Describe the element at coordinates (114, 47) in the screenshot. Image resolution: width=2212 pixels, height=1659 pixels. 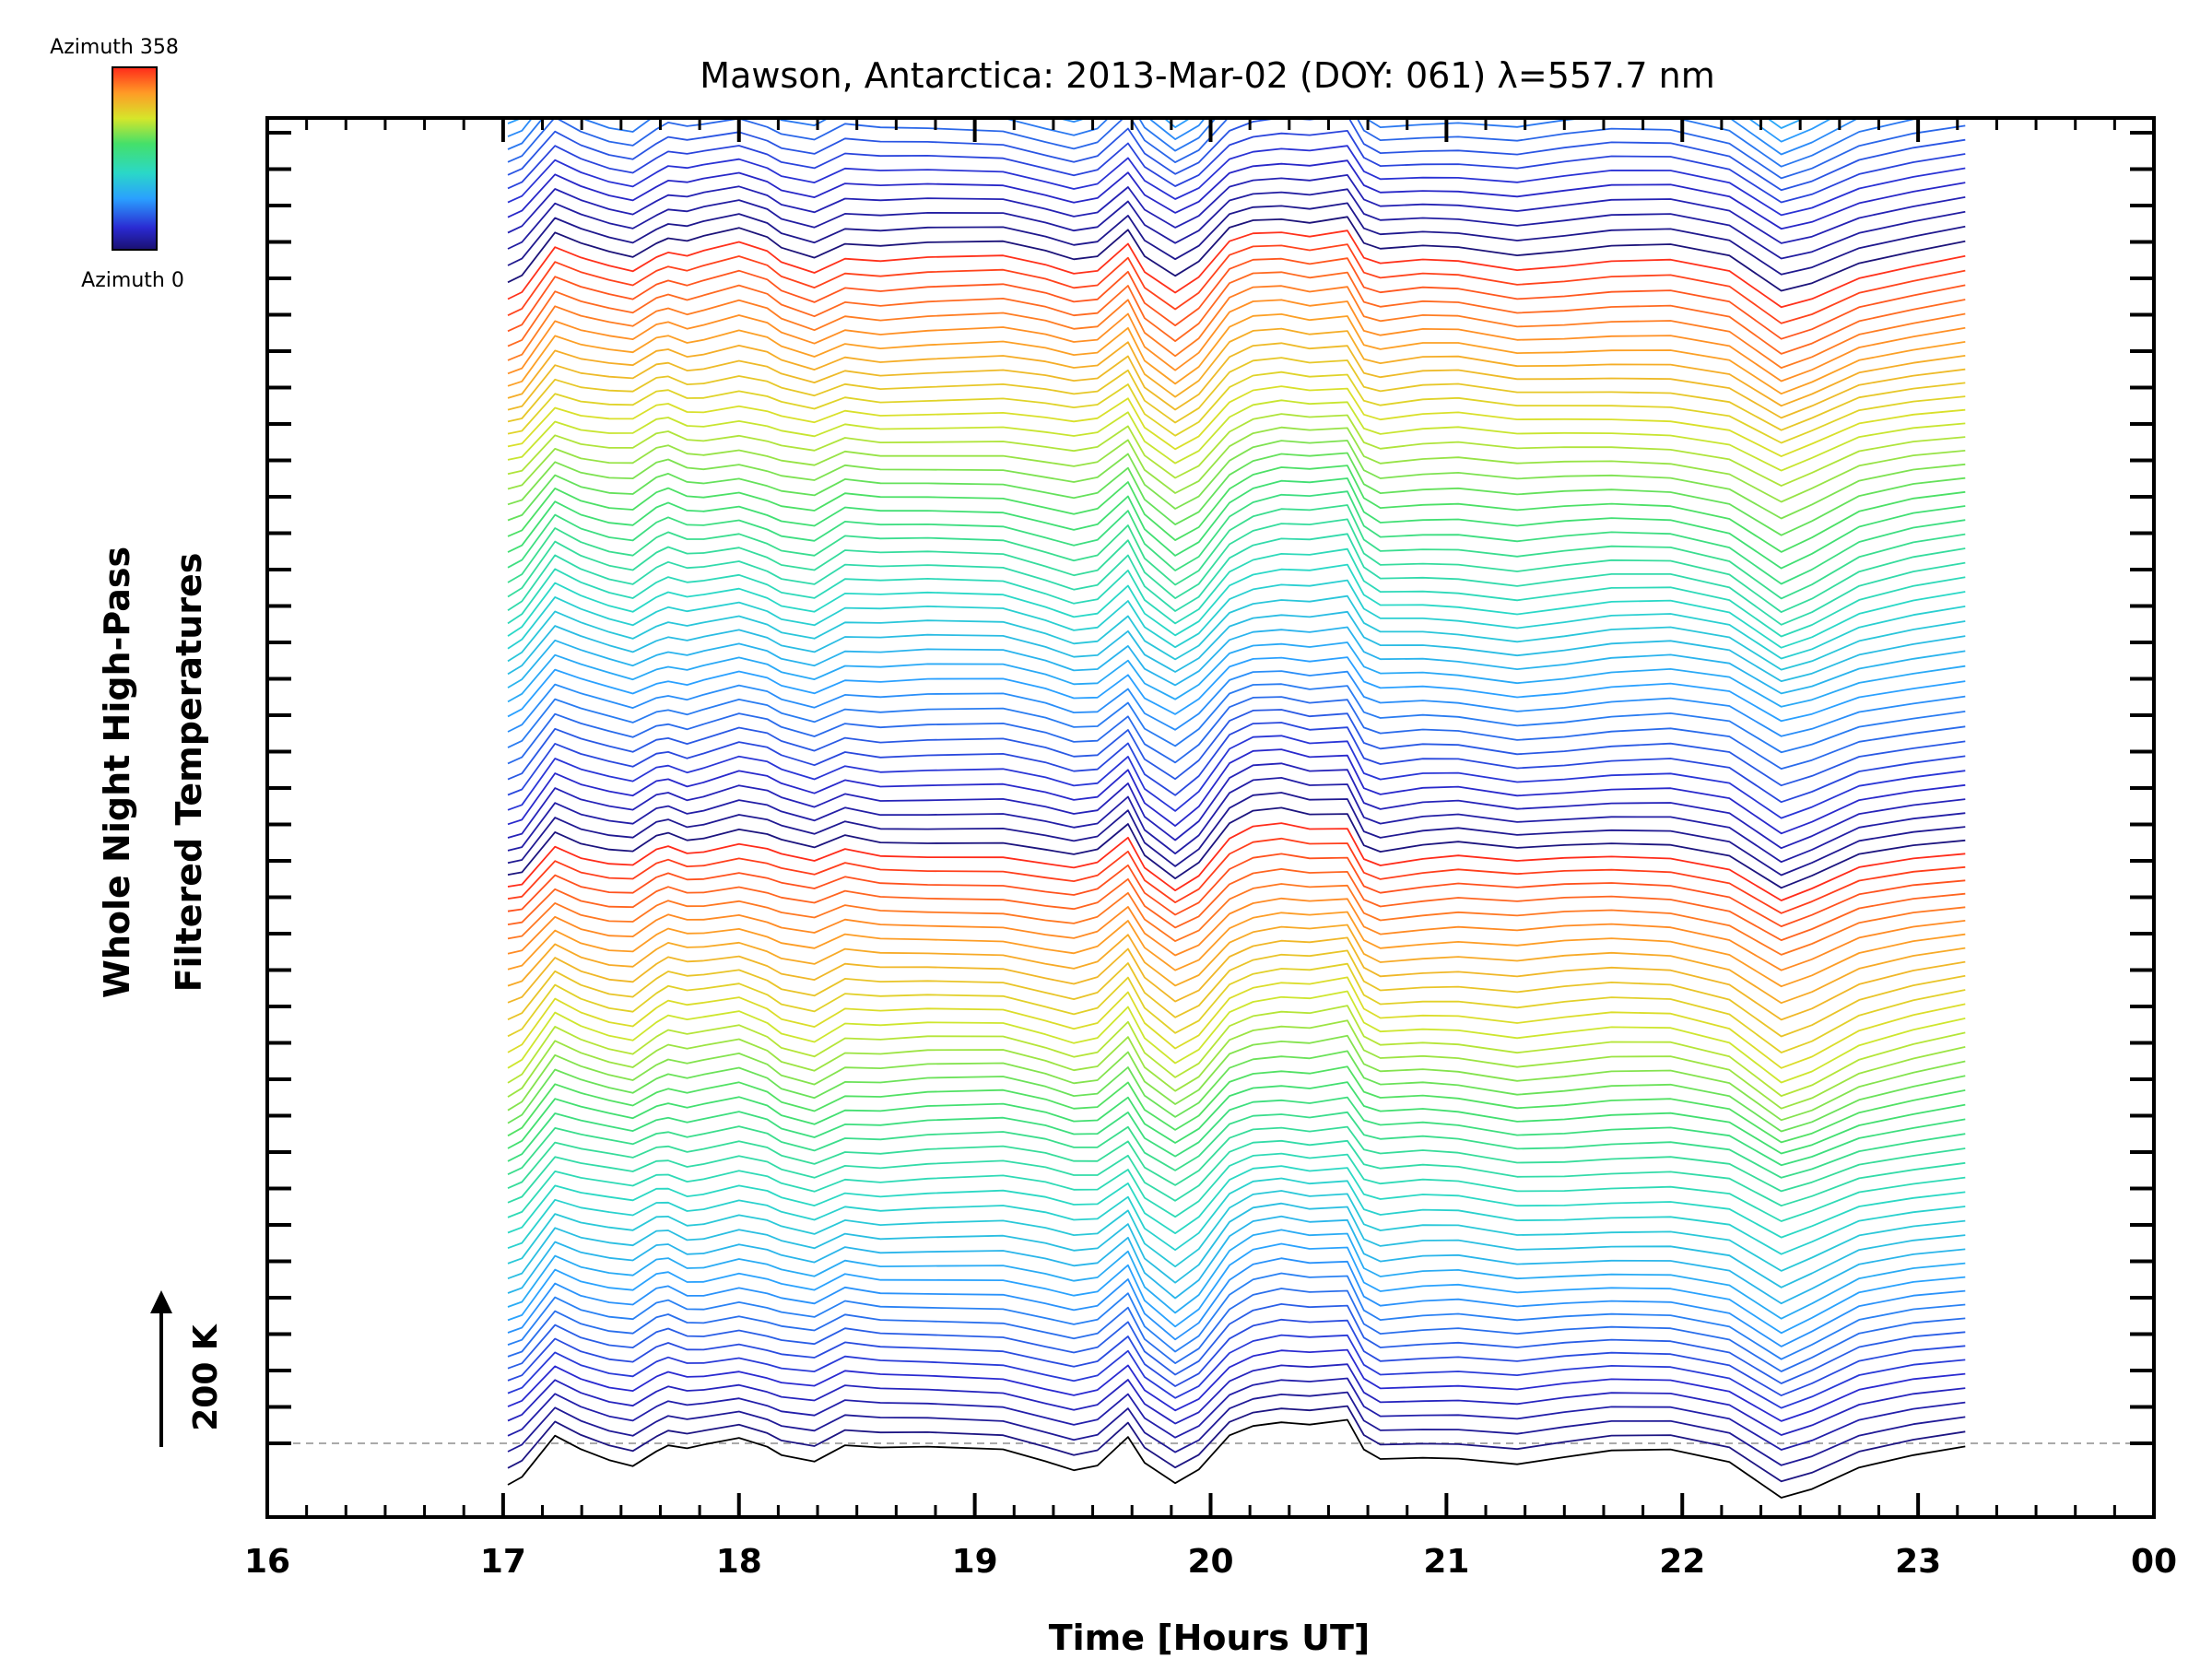
I see `colorbar-top-label: Azimuth 358` at that location.